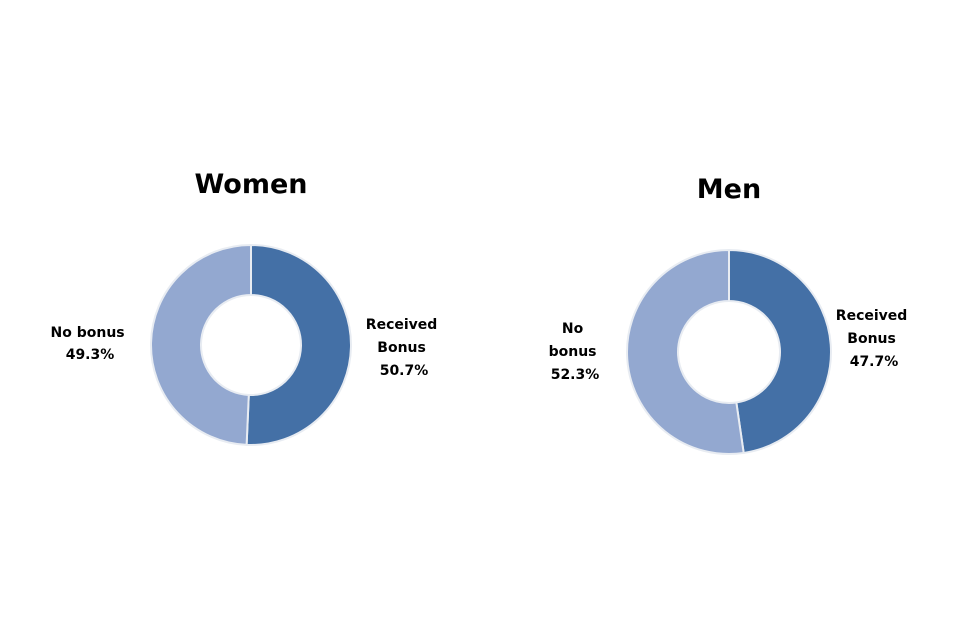 The image size is (960, 640). What do you see at coordinates (250, 184) in the screenshot?
I see `women-title: Women` at bounding box center [250, 184].